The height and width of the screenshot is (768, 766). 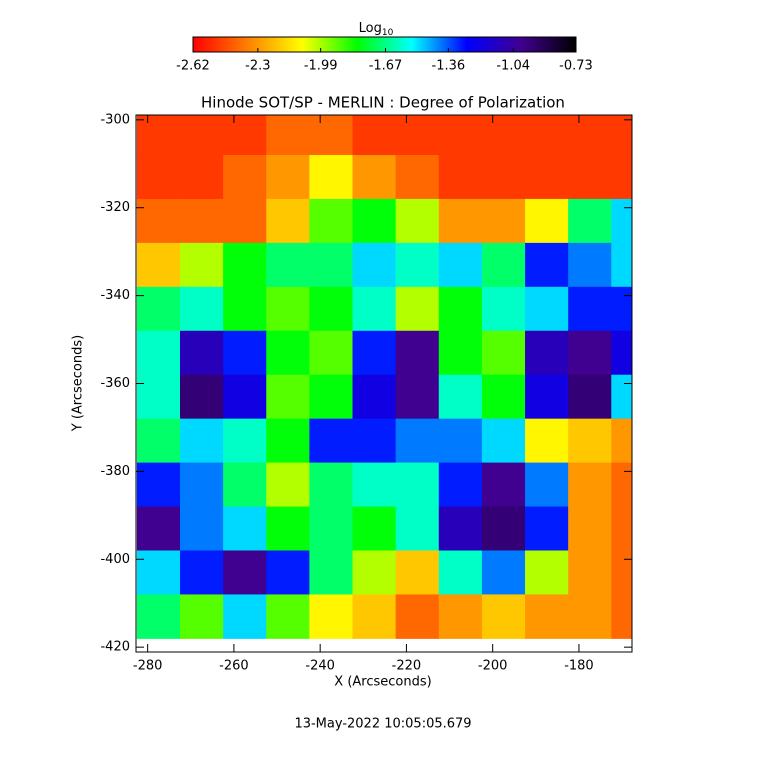 I want to click on colorbar-tick-label: -2.3, so click(x=257, y=66).